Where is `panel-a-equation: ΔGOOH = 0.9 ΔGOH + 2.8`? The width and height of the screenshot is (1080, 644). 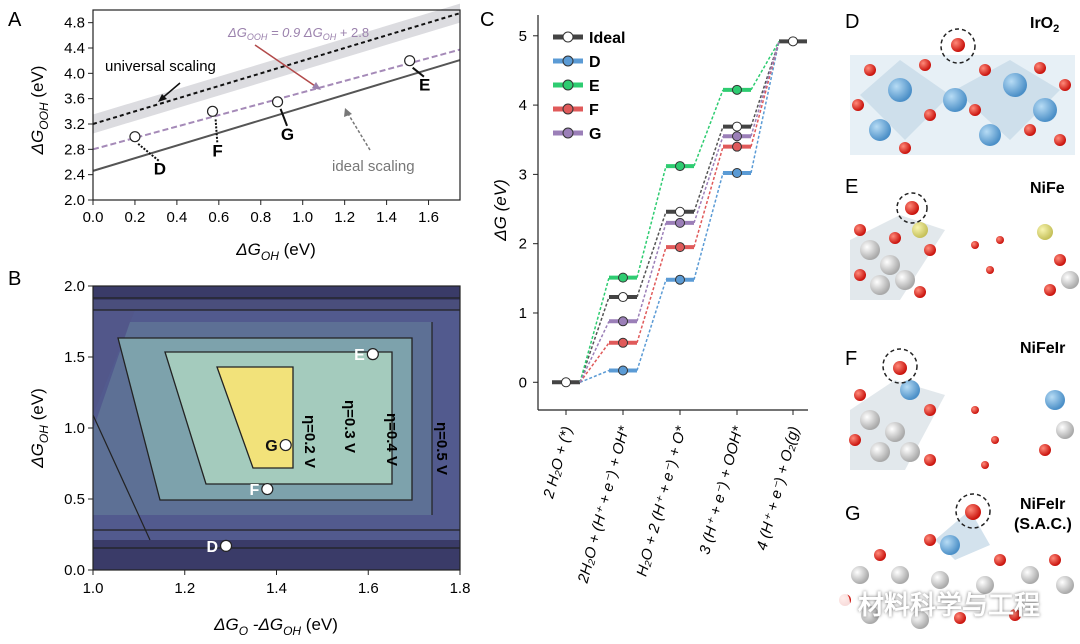 panel-a-equation: ΔGOOH = 0.9 ΔGOH + 2.8 is located at coordinates (298, 33).